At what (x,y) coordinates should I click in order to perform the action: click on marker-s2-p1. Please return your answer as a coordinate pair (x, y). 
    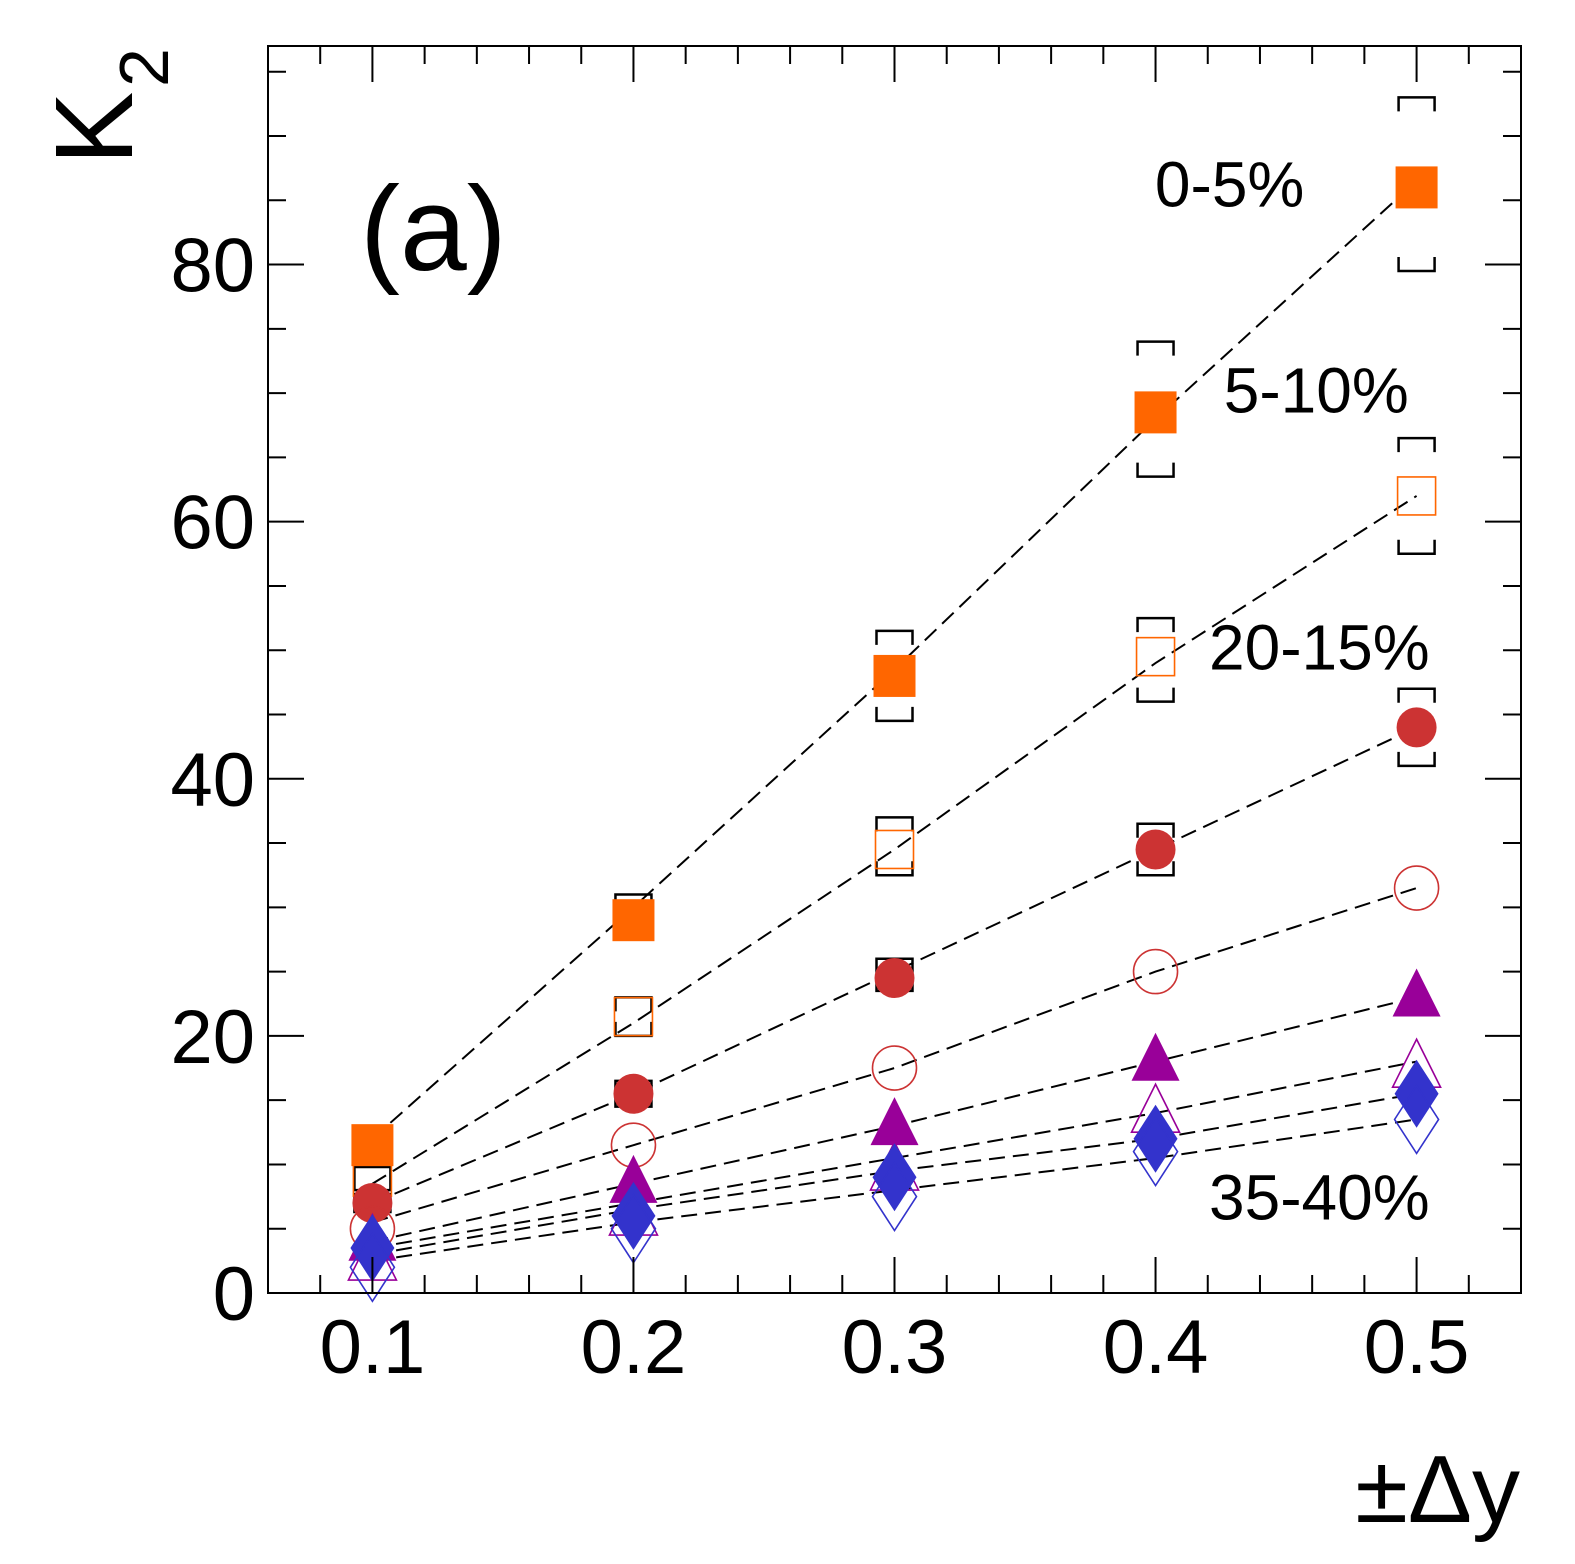
    Looking at the image, I should click on (633, 1093).